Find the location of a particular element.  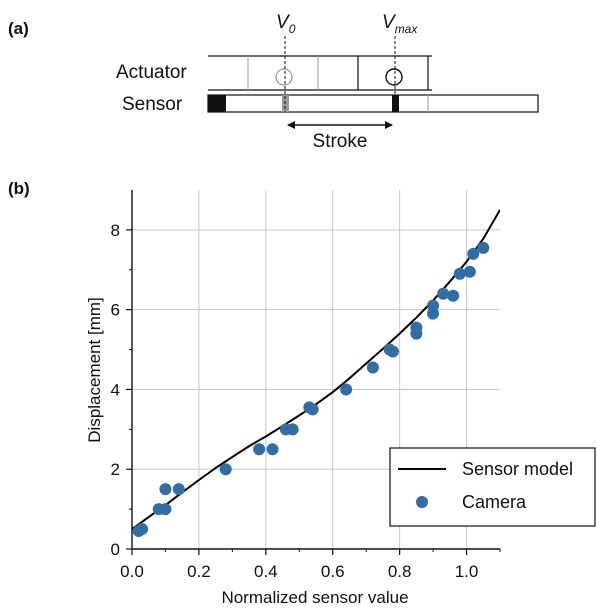

y-axis-title: Displacement [mm] is located at coordinates (94, 369).